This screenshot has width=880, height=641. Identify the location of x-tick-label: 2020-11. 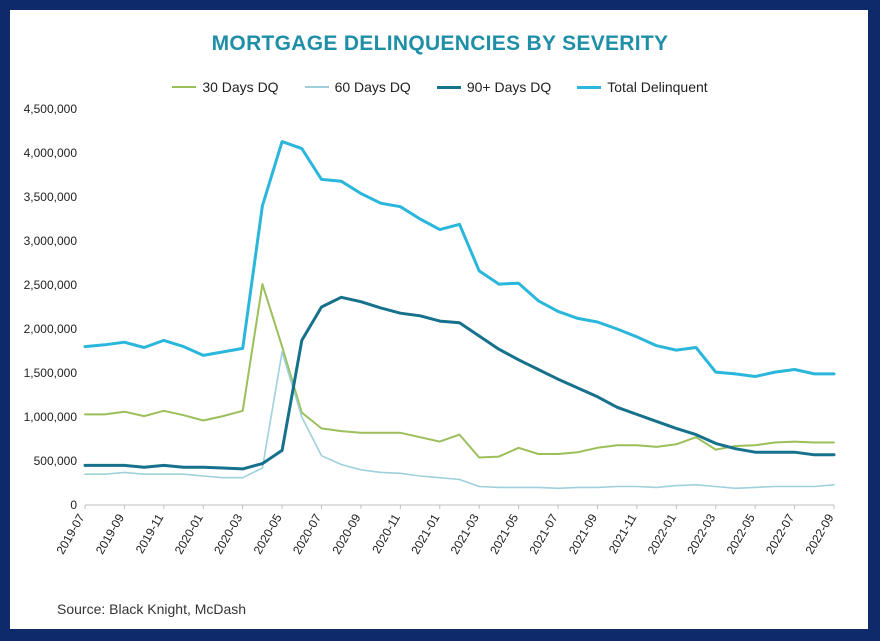
(386, 533).